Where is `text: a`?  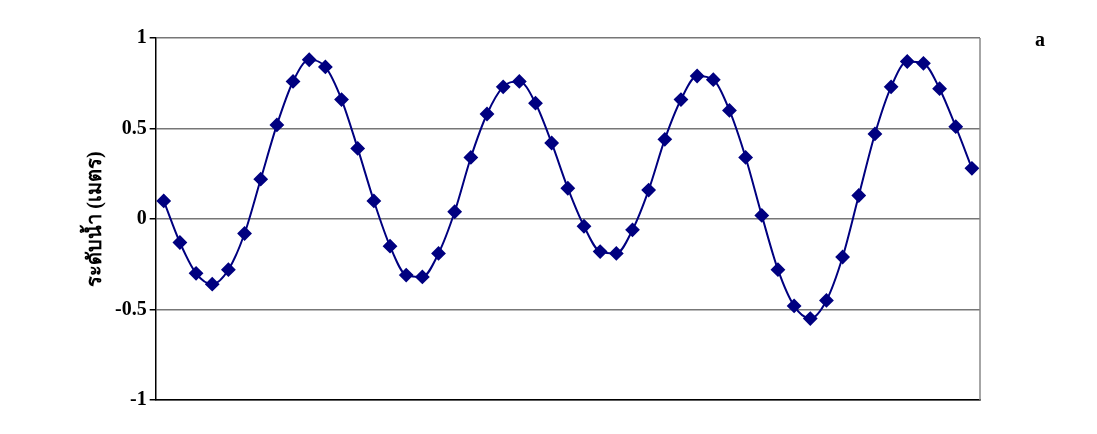
text: a is located at coordinates (1040, 39).